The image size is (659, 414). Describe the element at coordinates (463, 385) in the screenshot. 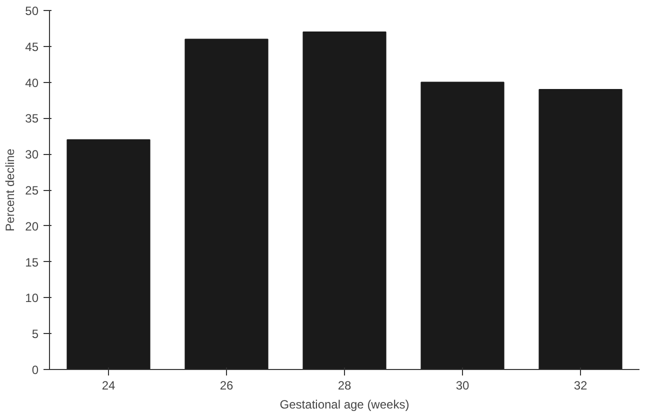

I see `x-tick-label: 30` at that location.